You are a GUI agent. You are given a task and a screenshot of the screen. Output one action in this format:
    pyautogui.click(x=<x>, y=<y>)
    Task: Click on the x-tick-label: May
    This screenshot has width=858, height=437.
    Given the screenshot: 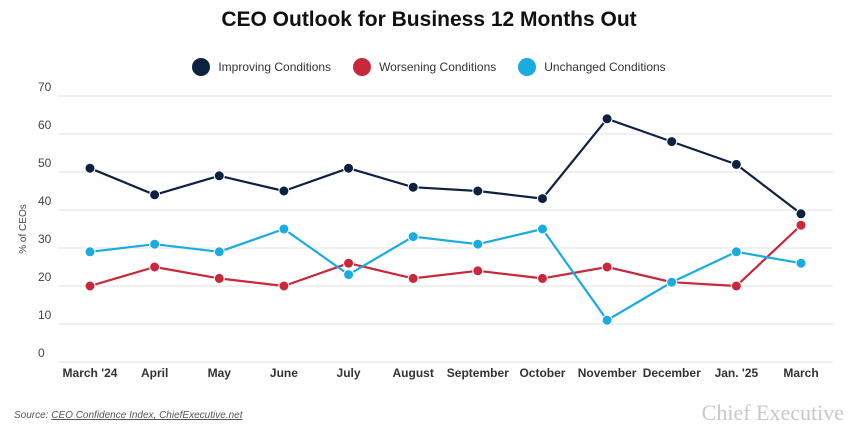 What is the action you would take?
    pyautogui.click(x=220, y=373)
    